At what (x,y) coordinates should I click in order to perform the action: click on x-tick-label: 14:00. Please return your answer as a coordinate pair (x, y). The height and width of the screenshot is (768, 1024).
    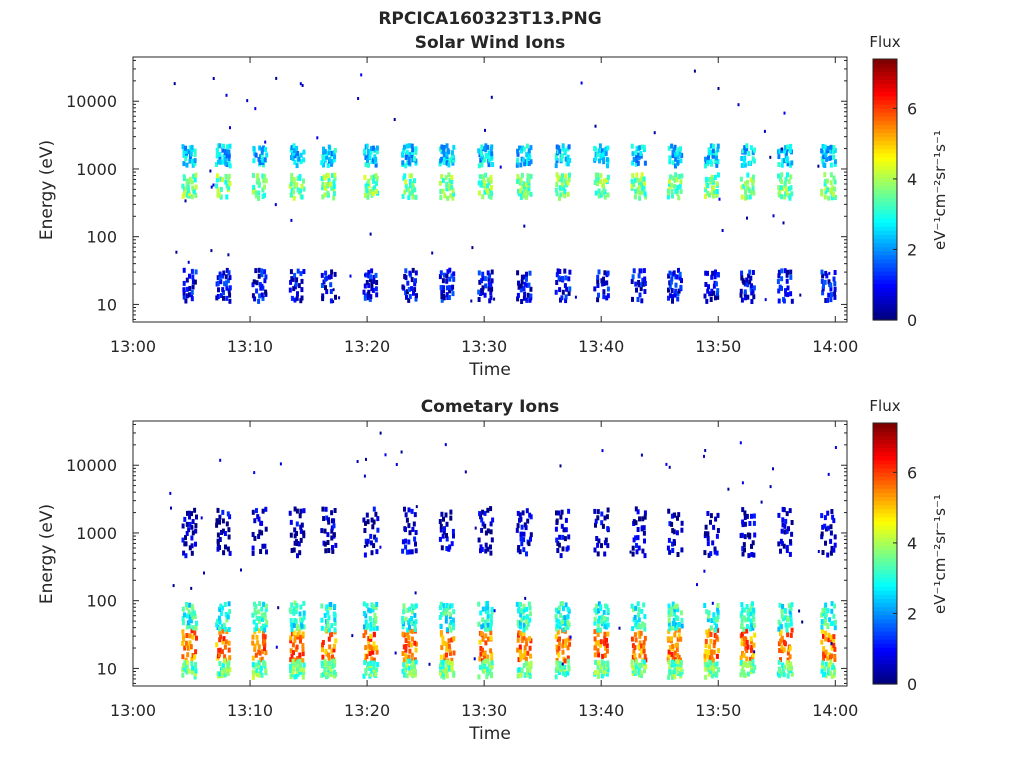
    Looking at the image, I should click on (835, 710).